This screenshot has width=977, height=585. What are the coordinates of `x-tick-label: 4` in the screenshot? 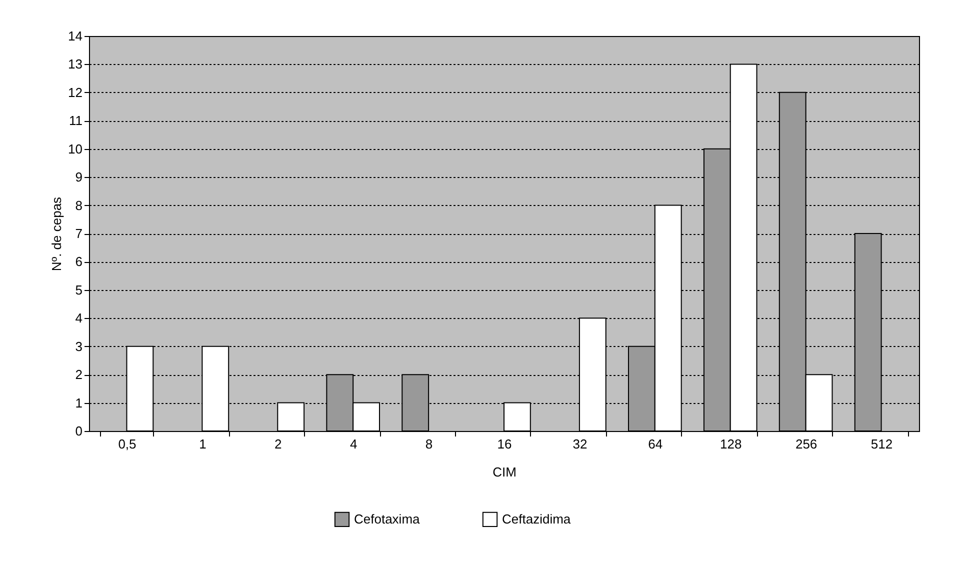 It's located at (354, 444).